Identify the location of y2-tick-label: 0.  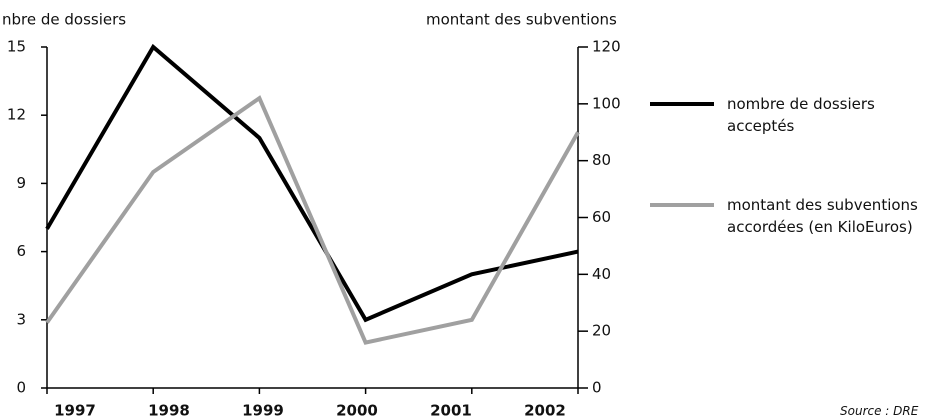
(597, 388).